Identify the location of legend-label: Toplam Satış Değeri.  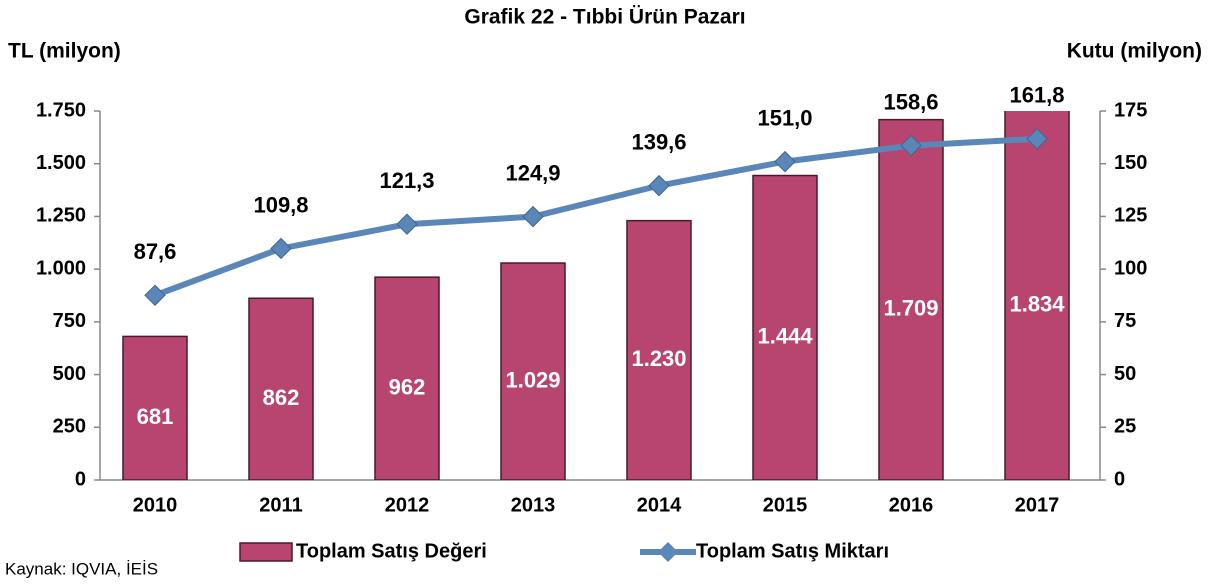
(391, 551).